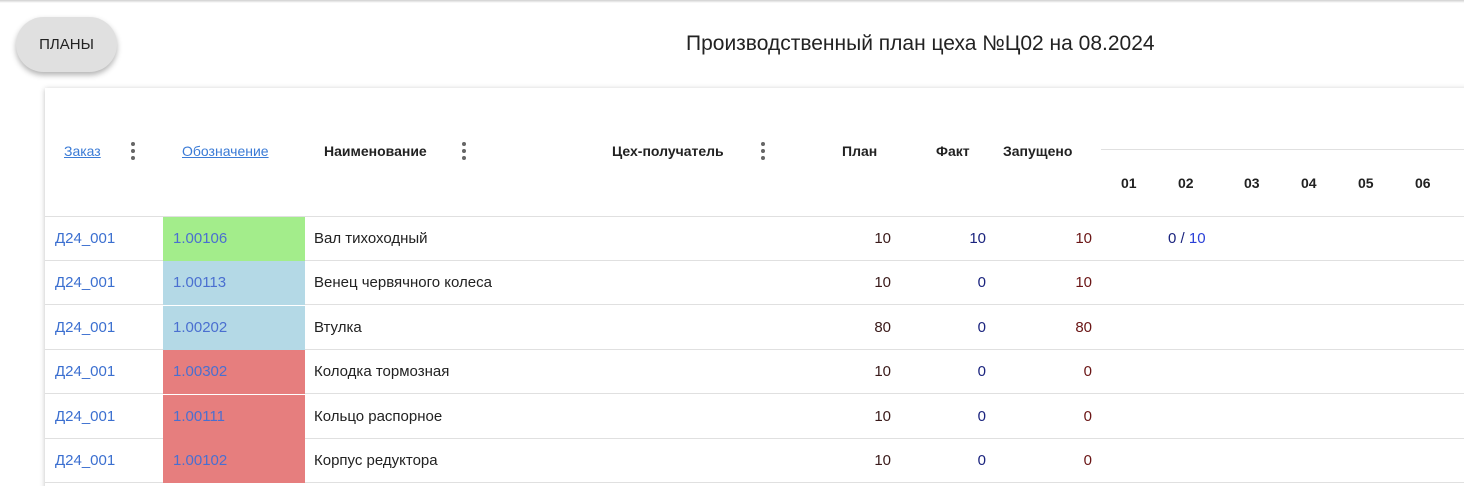  I want to click on column-header-plan: План, so click(860, 151).